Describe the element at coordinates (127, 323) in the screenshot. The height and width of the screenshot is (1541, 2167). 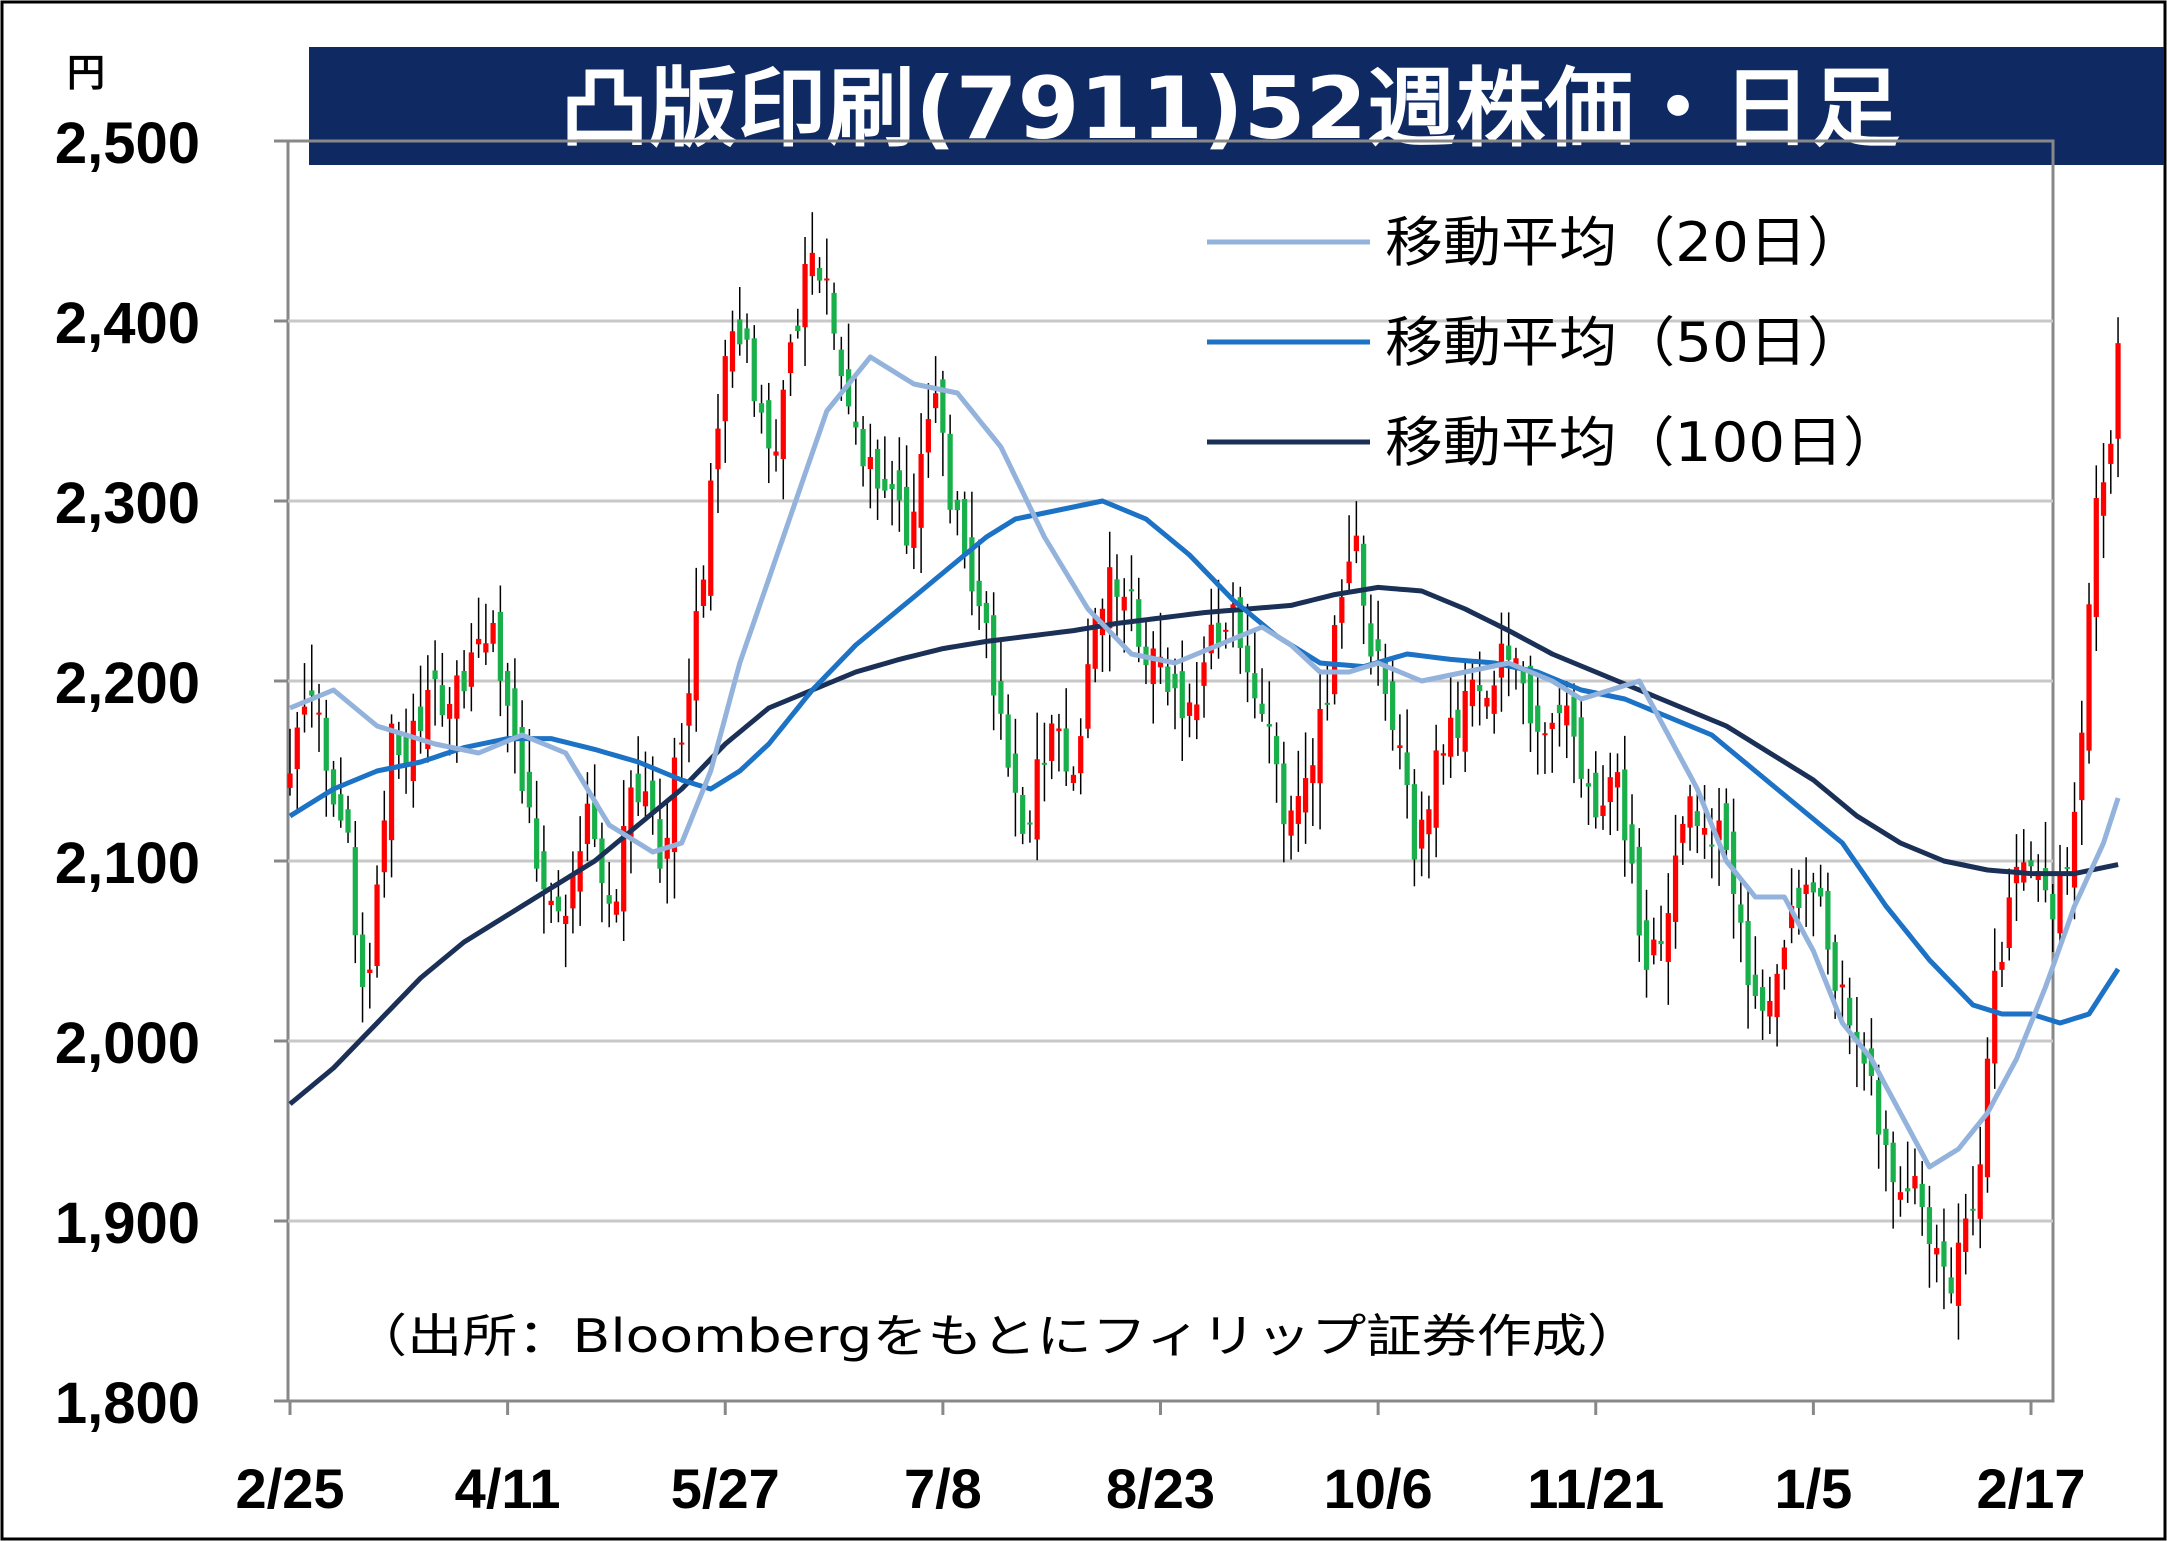
I see `y-tick-label: 2,400` at that location.